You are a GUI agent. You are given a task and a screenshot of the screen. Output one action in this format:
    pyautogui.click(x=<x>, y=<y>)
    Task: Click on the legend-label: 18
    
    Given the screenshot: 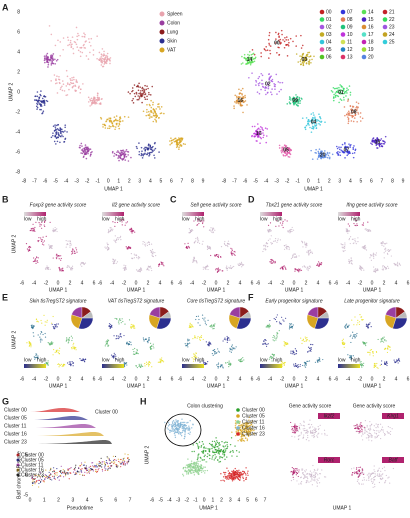 What is the action you would take?
    pyautogui.click(x=371, y=42)
    